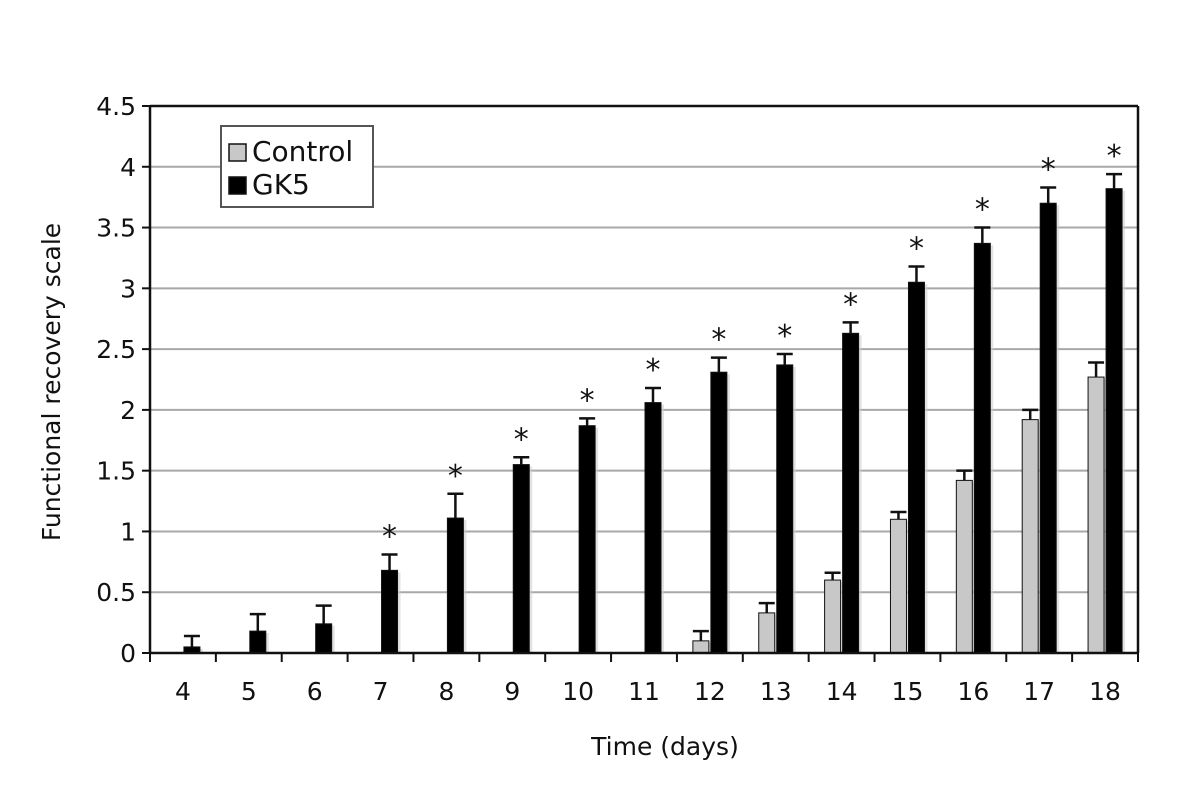  Describe the element at coordinates (281, 184) in the screenshot. I see `legend-label-gk5: GK5` at that location.